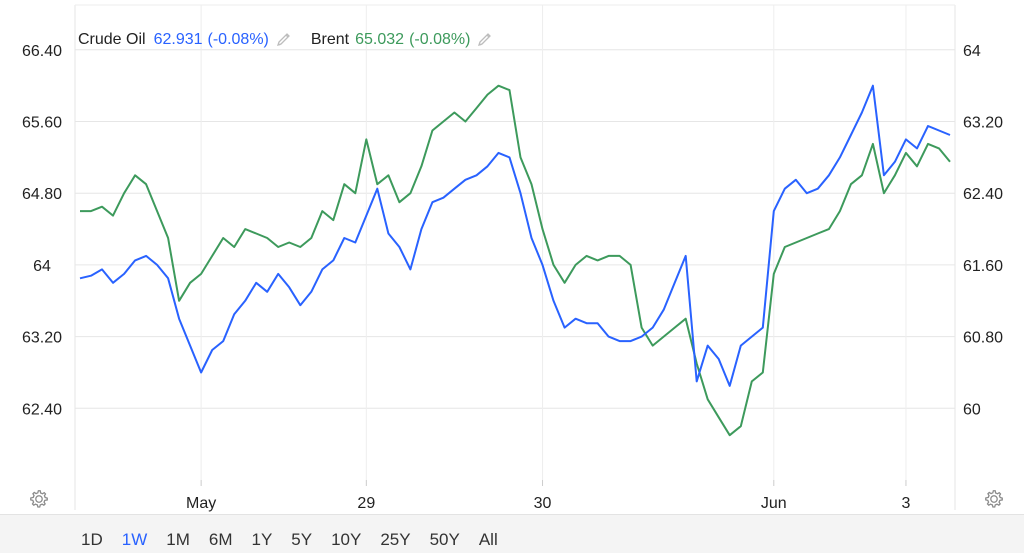  I want to click on y-tick-label-right: 60, so click(972, 409).